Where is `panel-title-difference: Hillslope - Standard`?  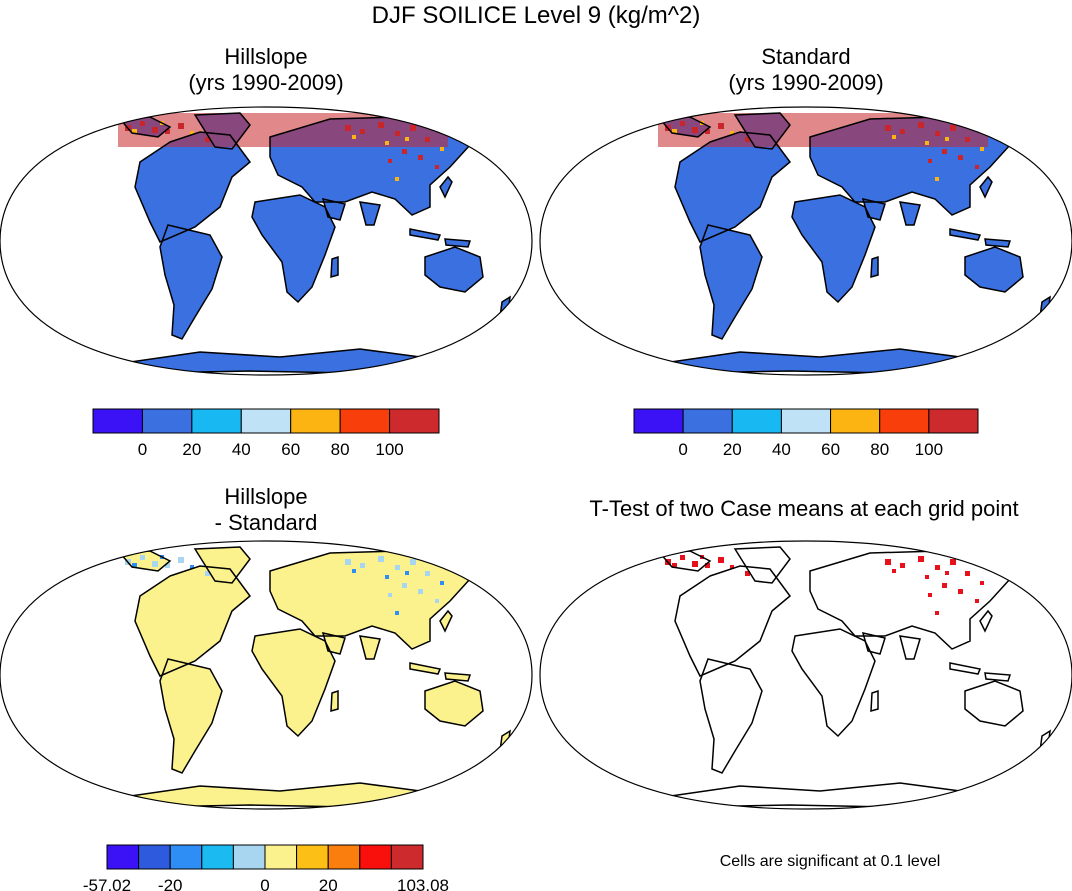 panel-title-difference: Hillslope - Standard is located at coordinates (266, 510).